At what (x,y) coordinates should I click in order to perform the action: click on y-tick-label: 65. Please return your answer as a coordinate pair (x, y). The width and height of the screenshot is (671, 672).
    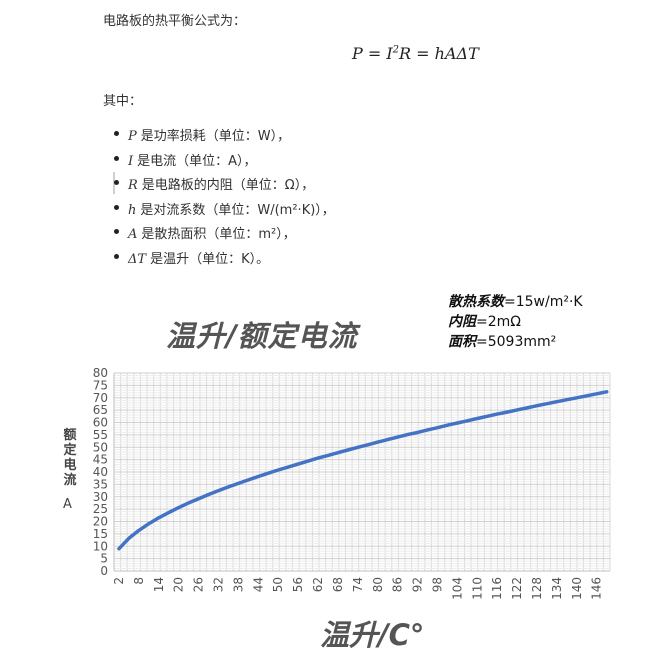
    Looking at the image, I should click on (100, 410).